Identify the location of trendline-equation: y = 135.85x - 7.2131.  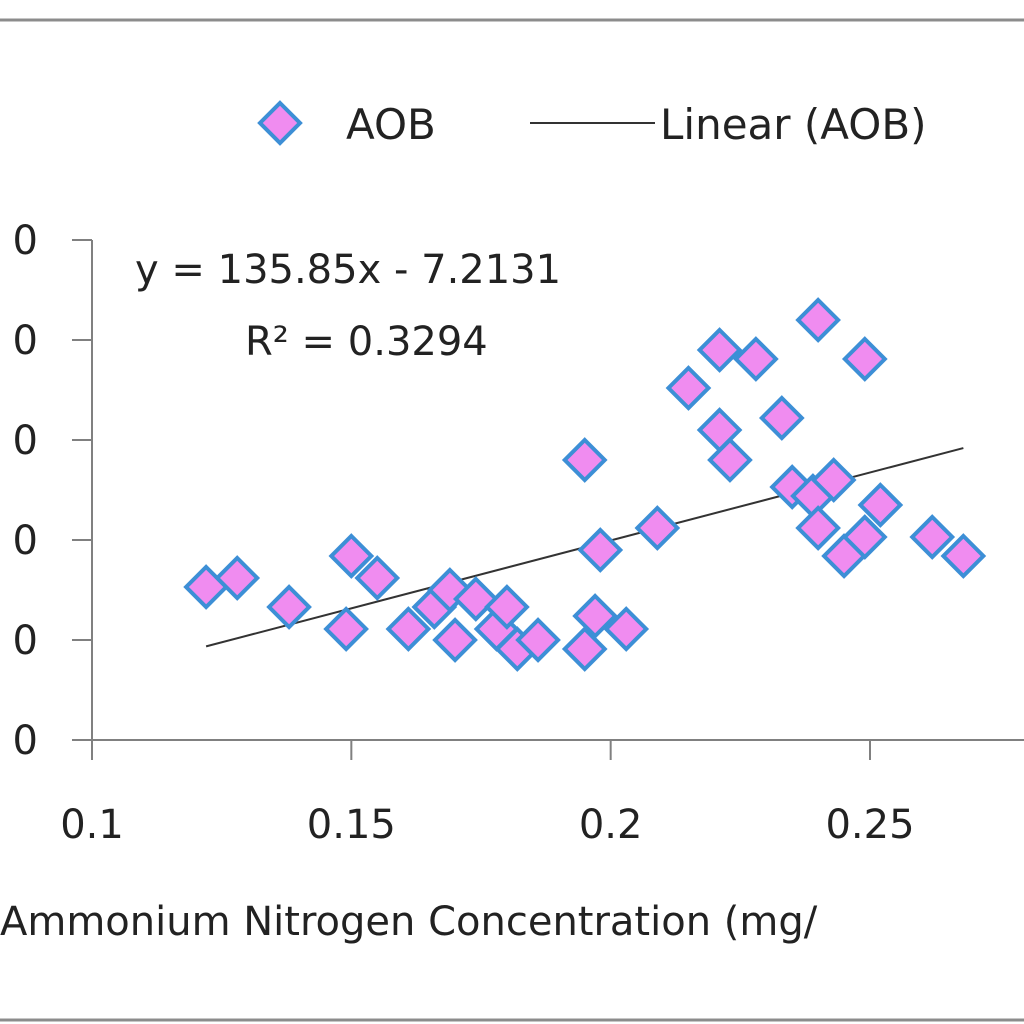
(348, 270).